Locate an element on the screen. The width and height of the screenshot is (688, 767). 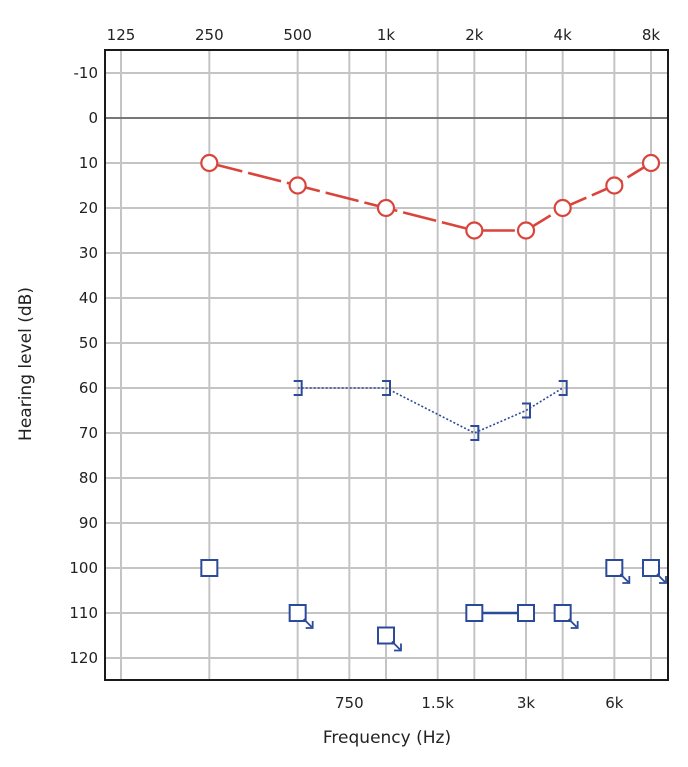
x-axis-title: Frequency (Hz) is located at coordinates (387, 738).